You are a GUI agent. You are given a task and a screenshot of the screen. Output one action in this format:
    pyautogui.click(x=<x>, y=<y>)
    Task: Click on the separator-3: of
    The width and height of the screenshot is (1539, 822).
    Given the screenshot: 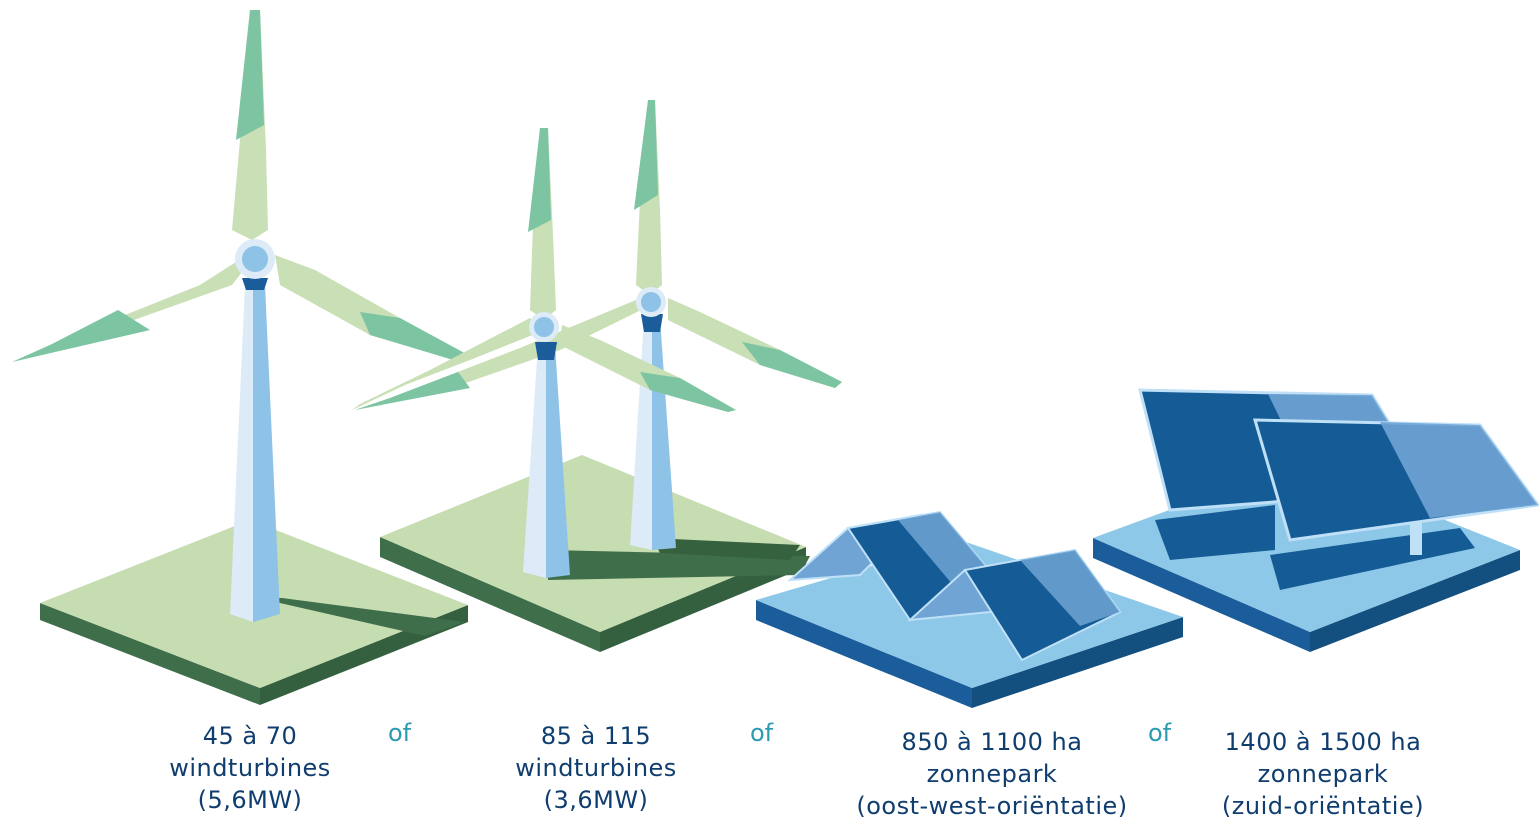 What is the action you would take?
    pyautogui.click(x=1160, y=733)
    